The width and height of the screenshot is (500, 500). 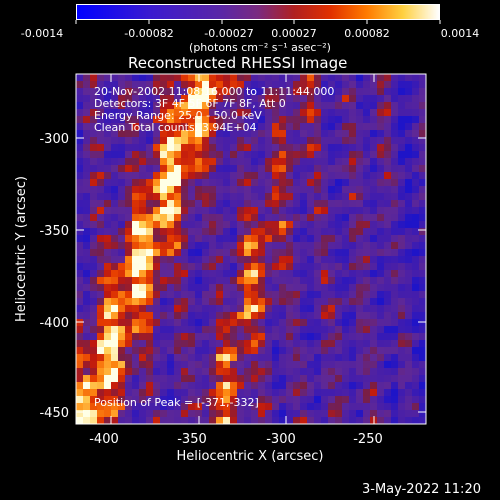 I want to click on peak-position-label: Position of Peak = [-371,-332], so click(x=176, y=402).